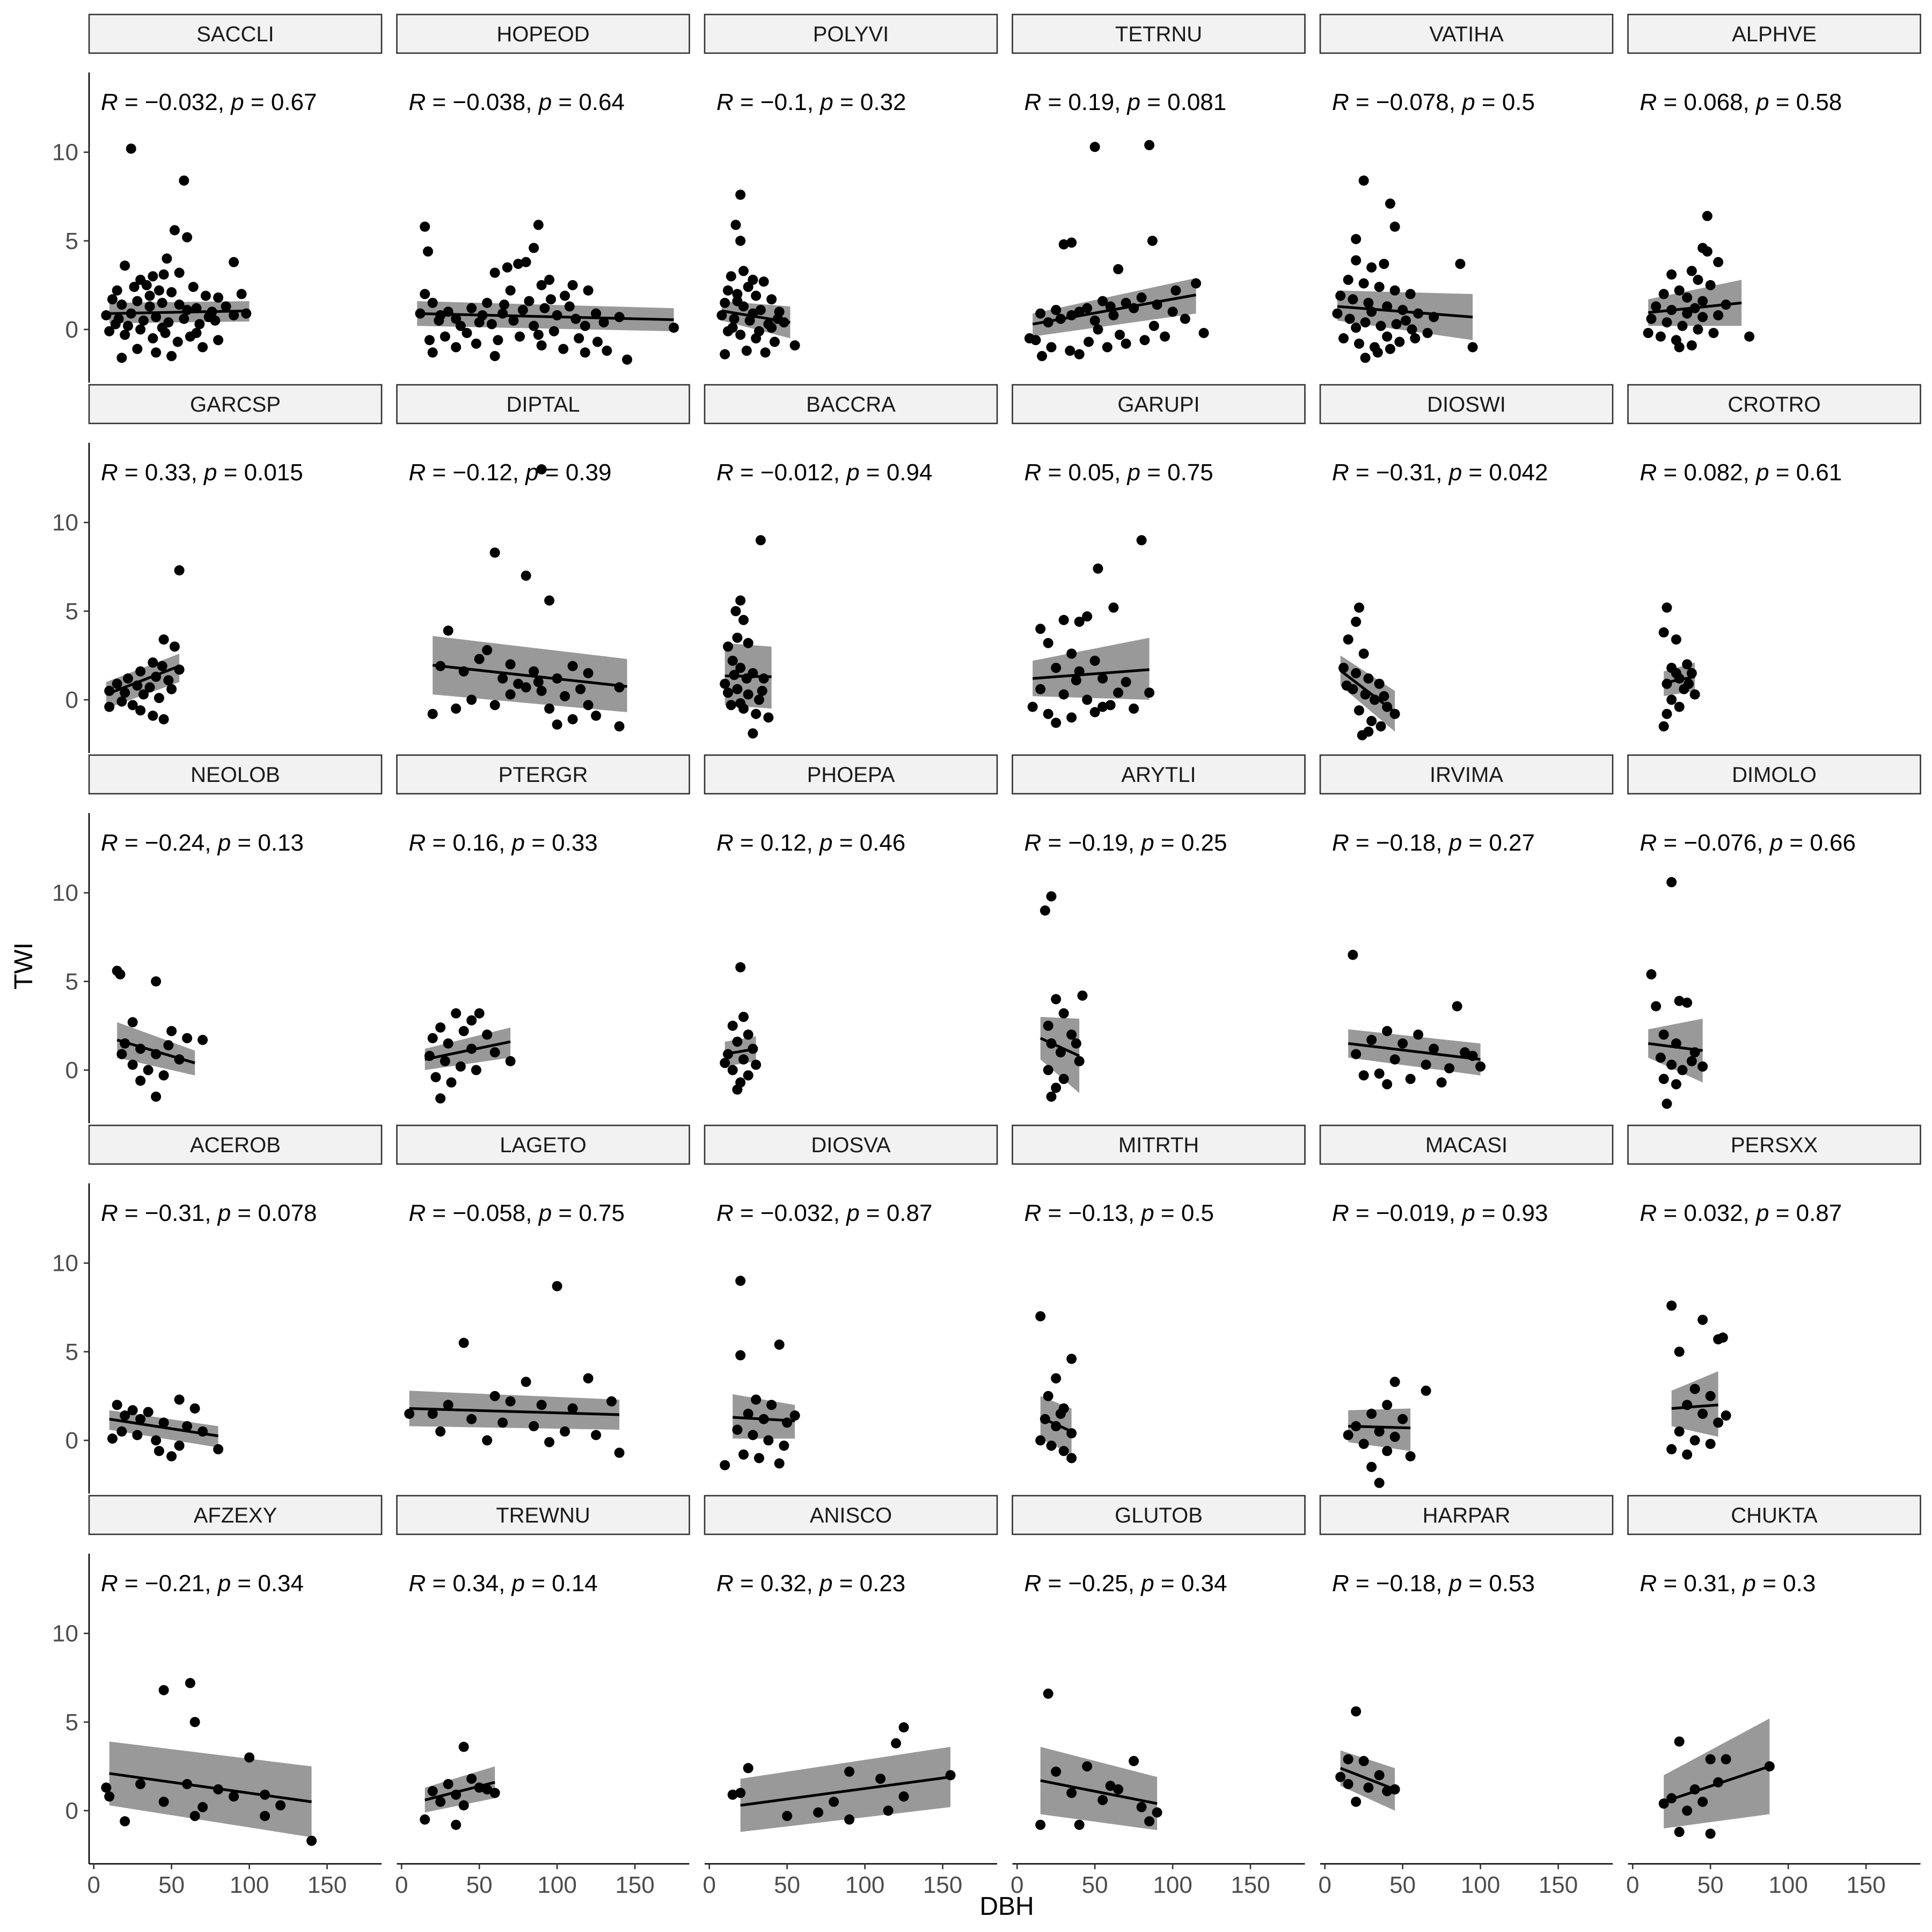 The width and height of the screenshot is (1932, 1932). I want to click on confidence-band, so click(1367, 1780).